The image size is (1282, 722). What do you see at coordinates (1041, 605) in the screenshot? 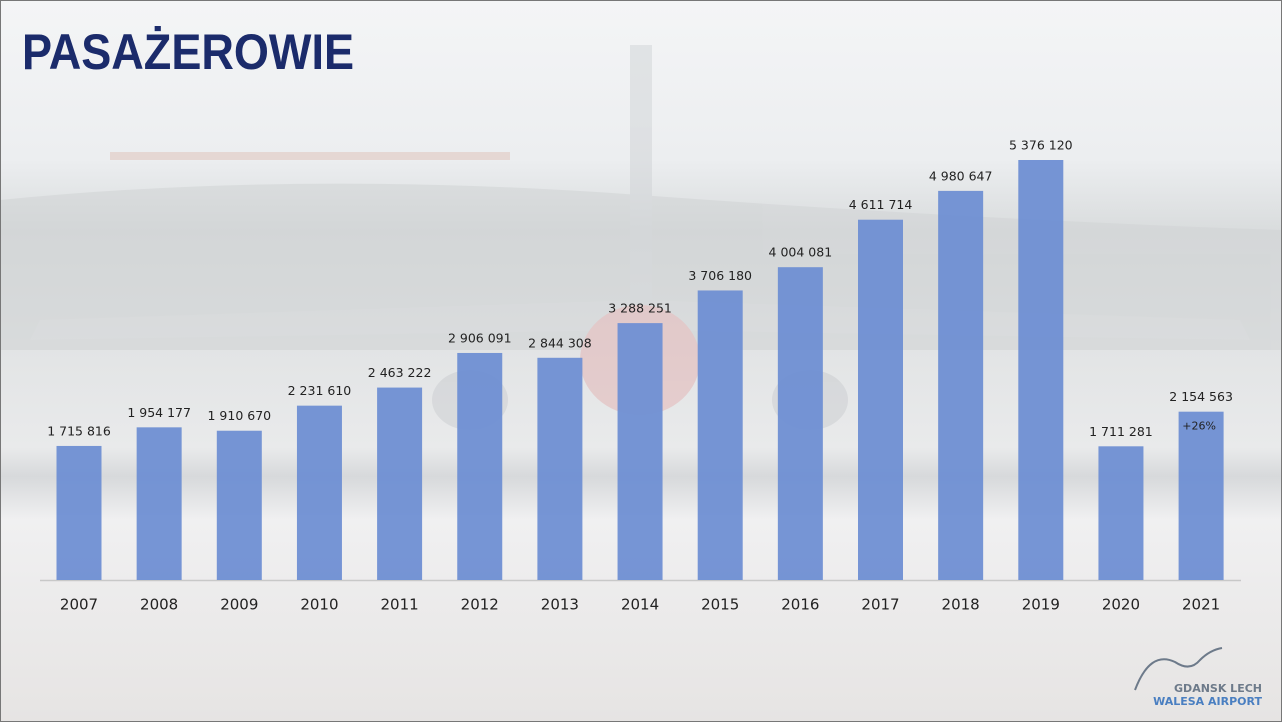
I see `x-tick-label: 2019` at bounding box center [1041, 605].